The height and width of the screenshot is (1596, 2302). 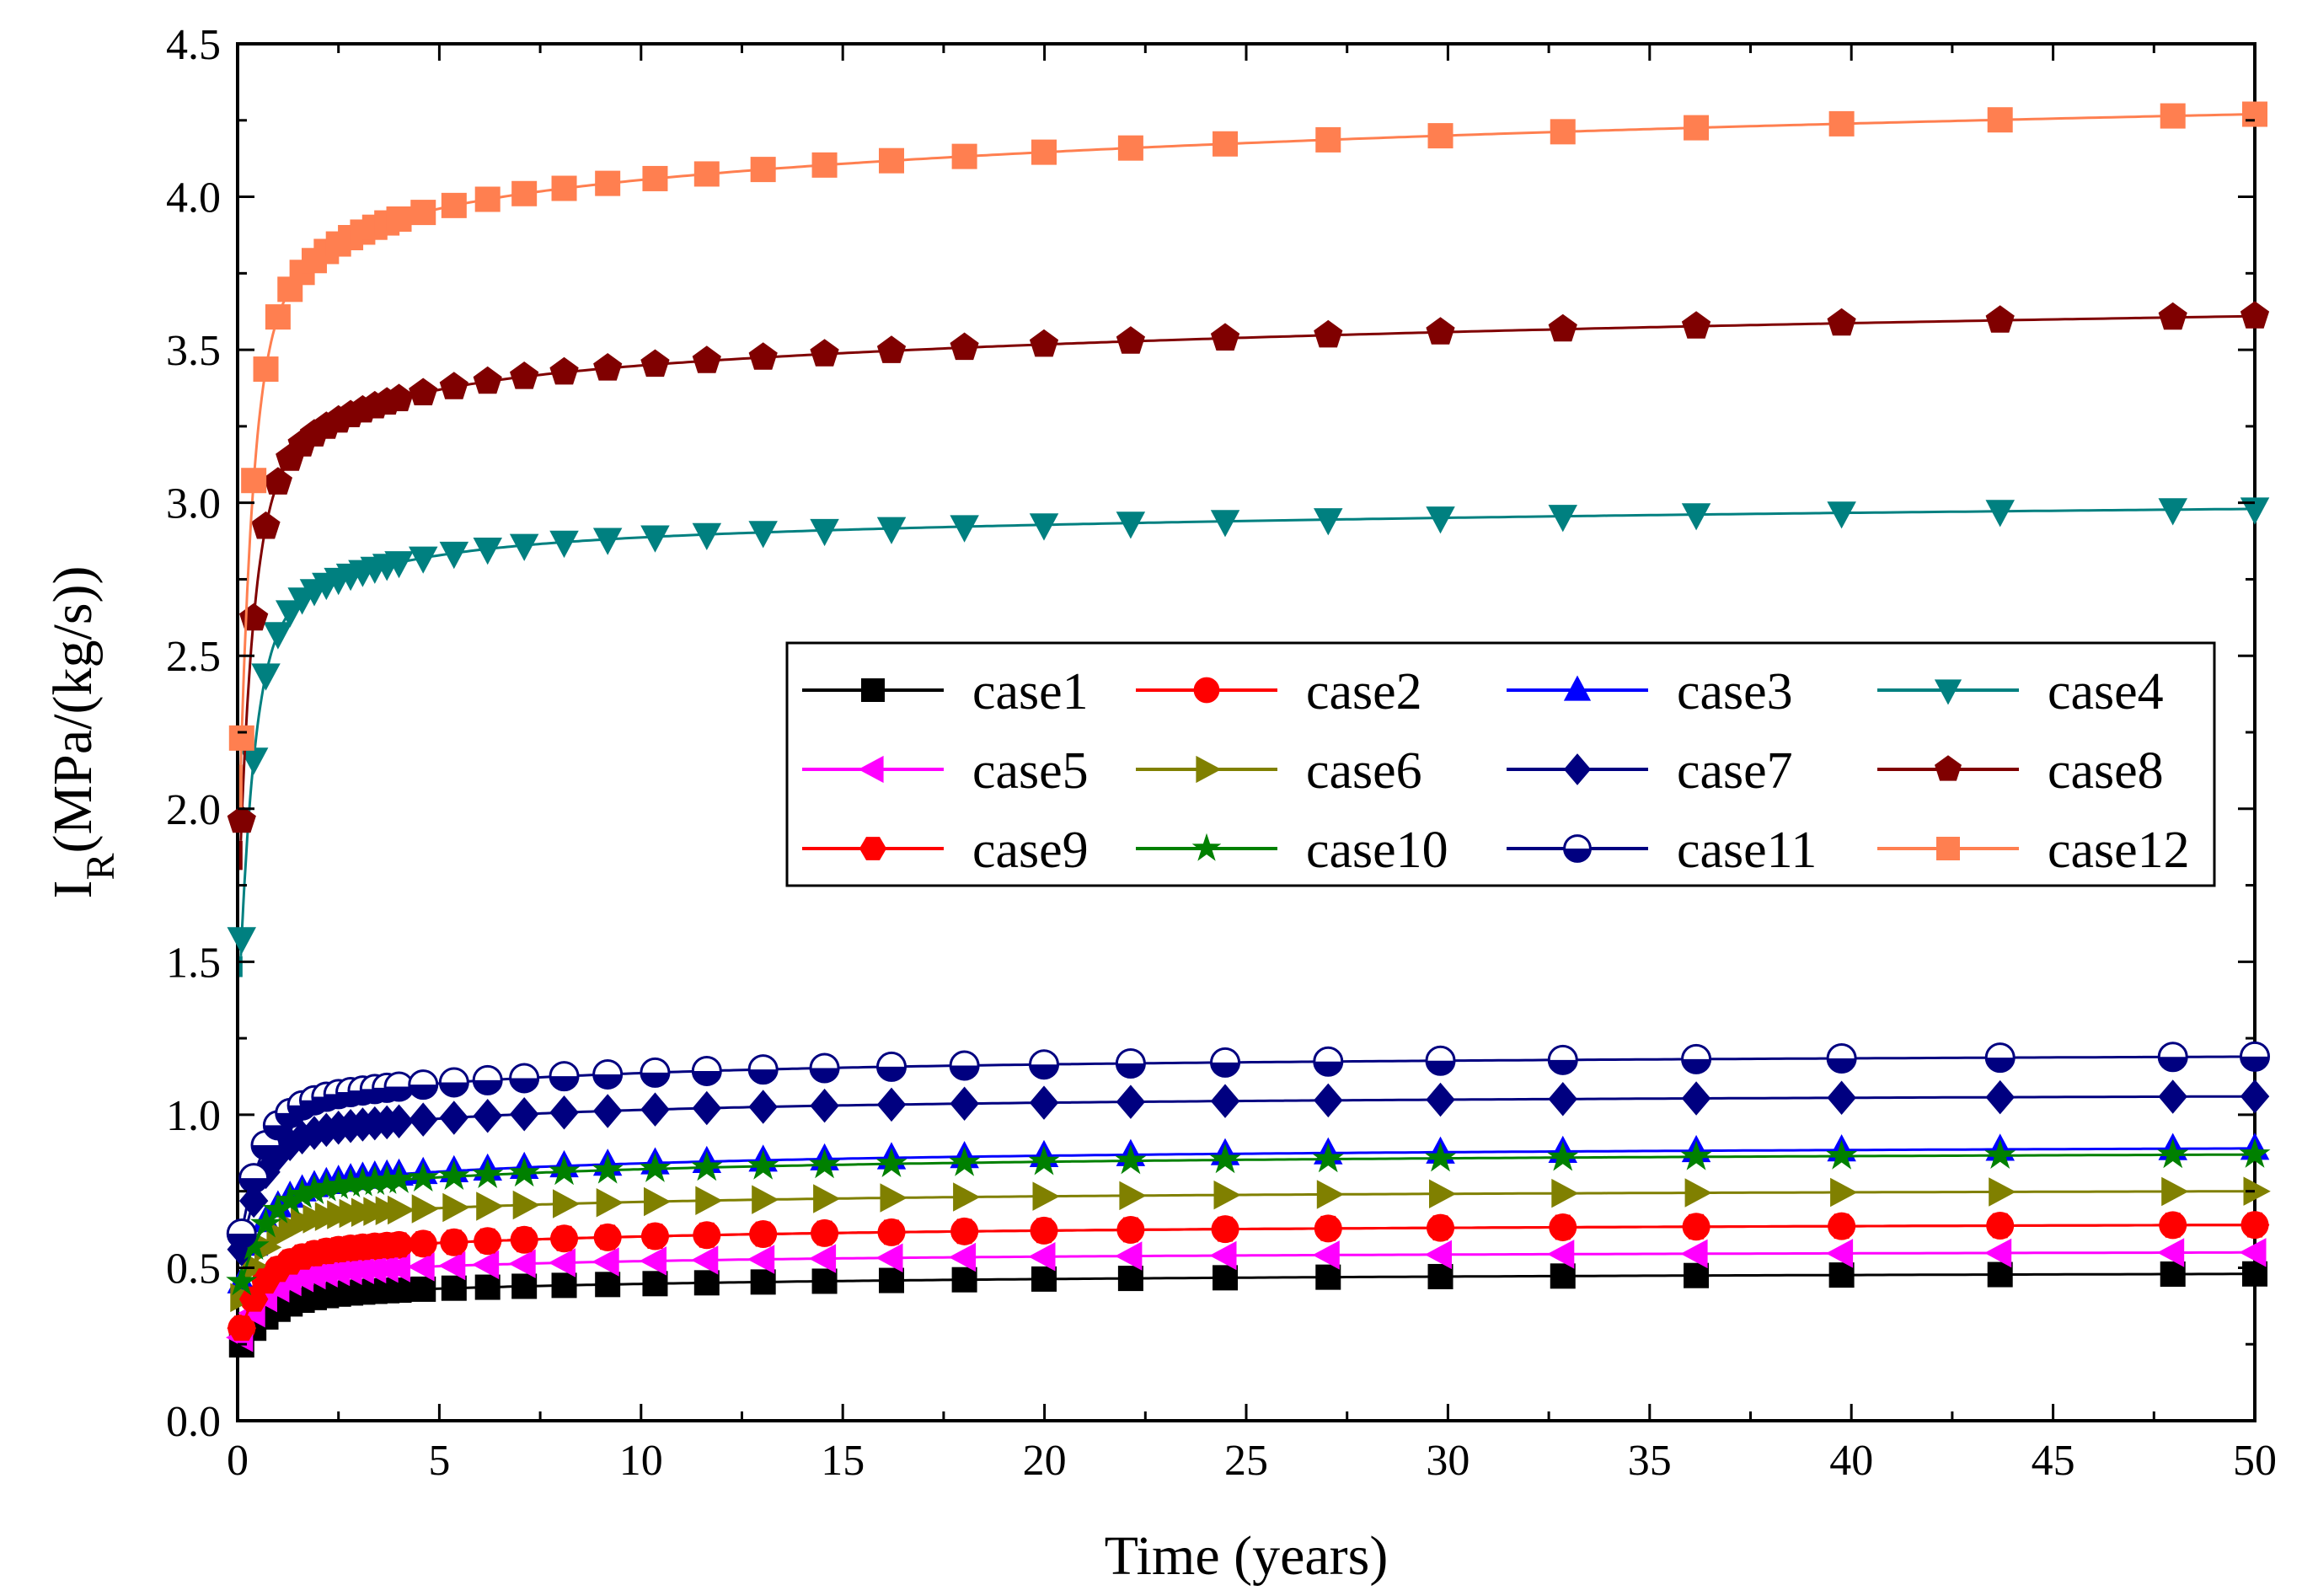 I want to click on series-case6, so click(x=1250, y=1244).